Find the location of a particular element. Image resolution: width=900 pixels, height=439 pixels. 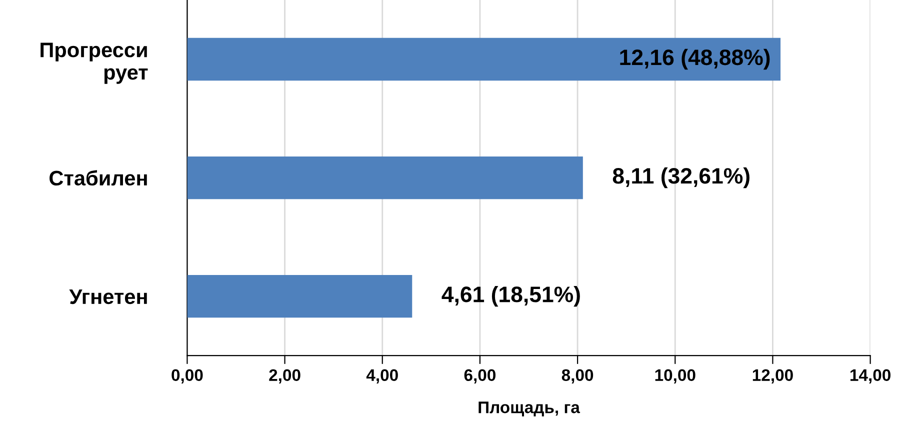

x-tick-label: 2,00 is located at coordinates (284, 376).